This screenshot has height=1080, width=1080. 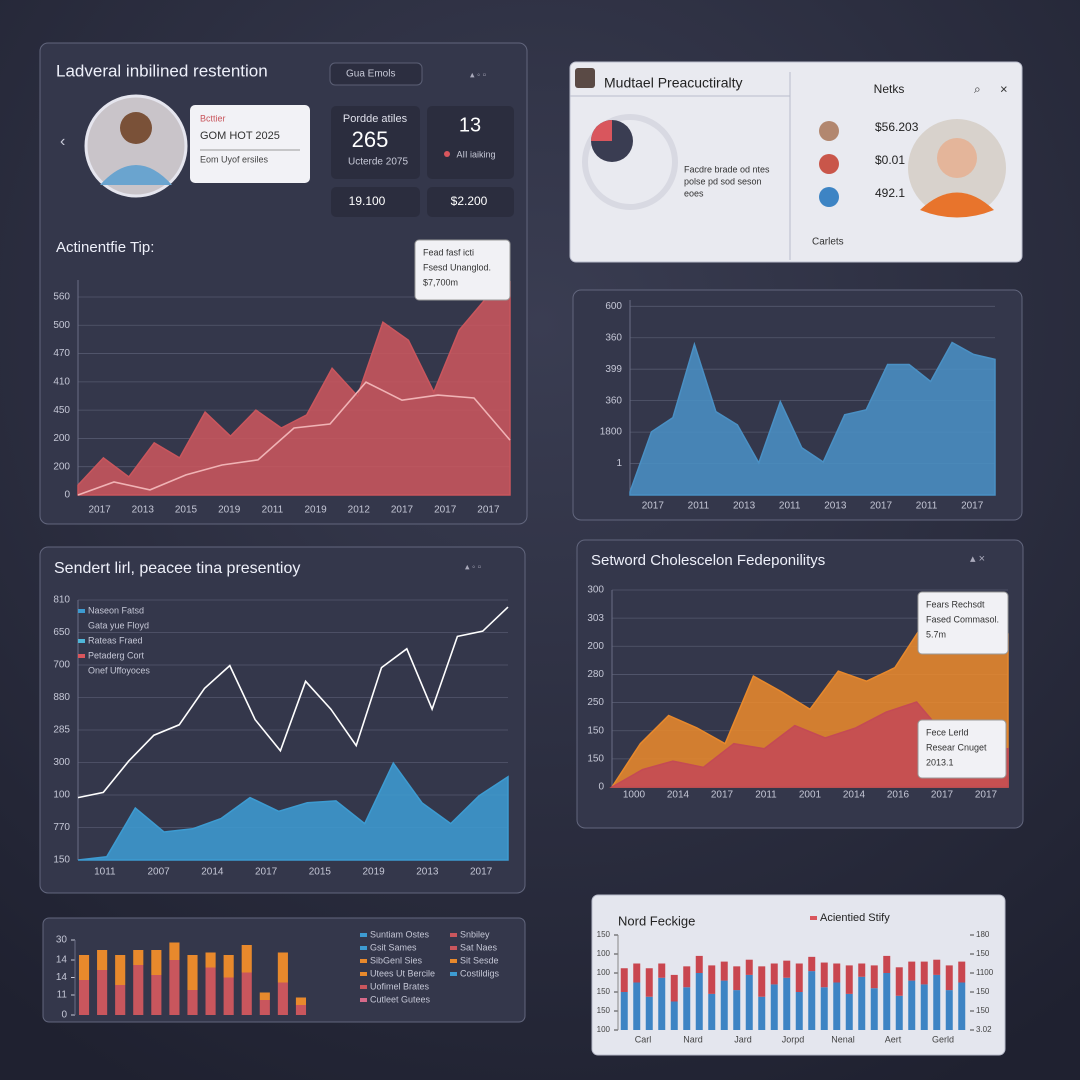 What do you see at coordinates (470, 125) in the screenshot?
I see `stat-value: 13` at bounding box center [470, 125].